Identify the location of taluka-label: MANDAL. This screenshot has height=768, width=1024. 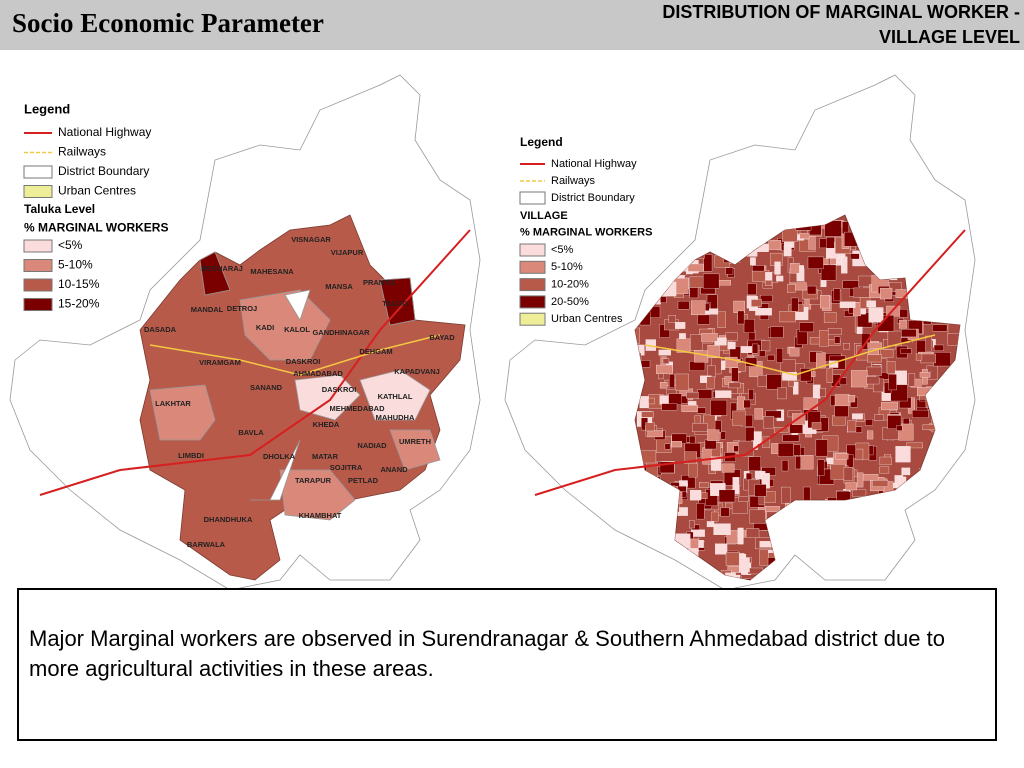
(207, 309).